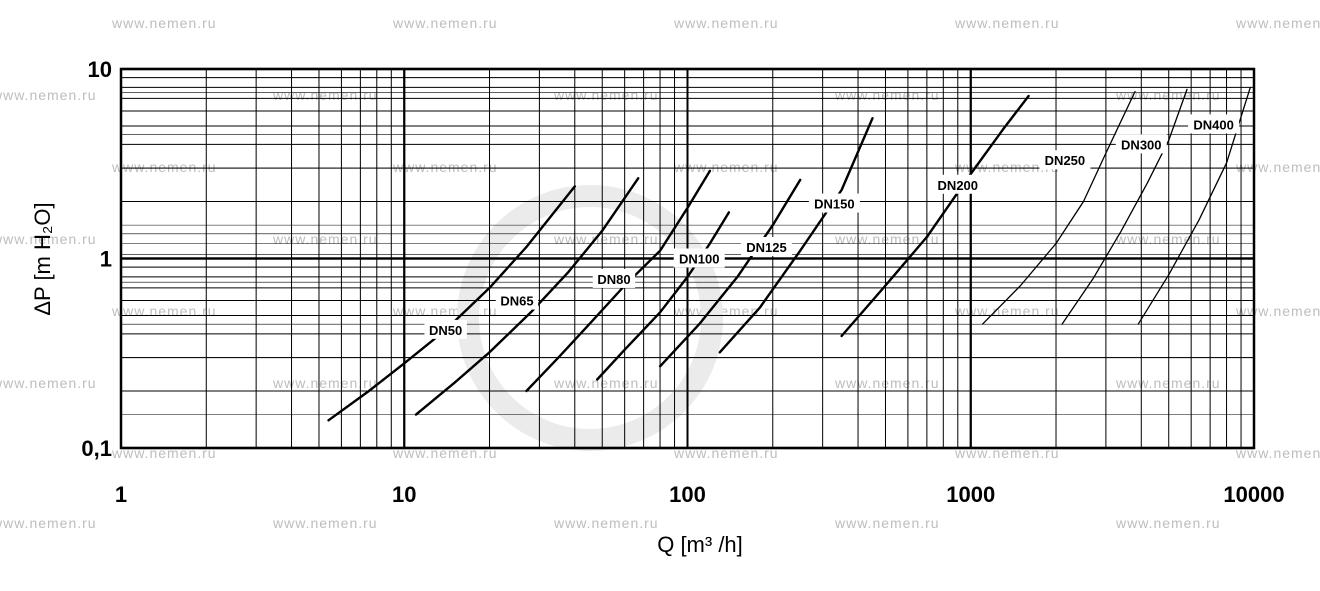 The height and width of the screenshot is (591, 1320). I want to click on series-label-dn80: DN80, so click(613, 279).